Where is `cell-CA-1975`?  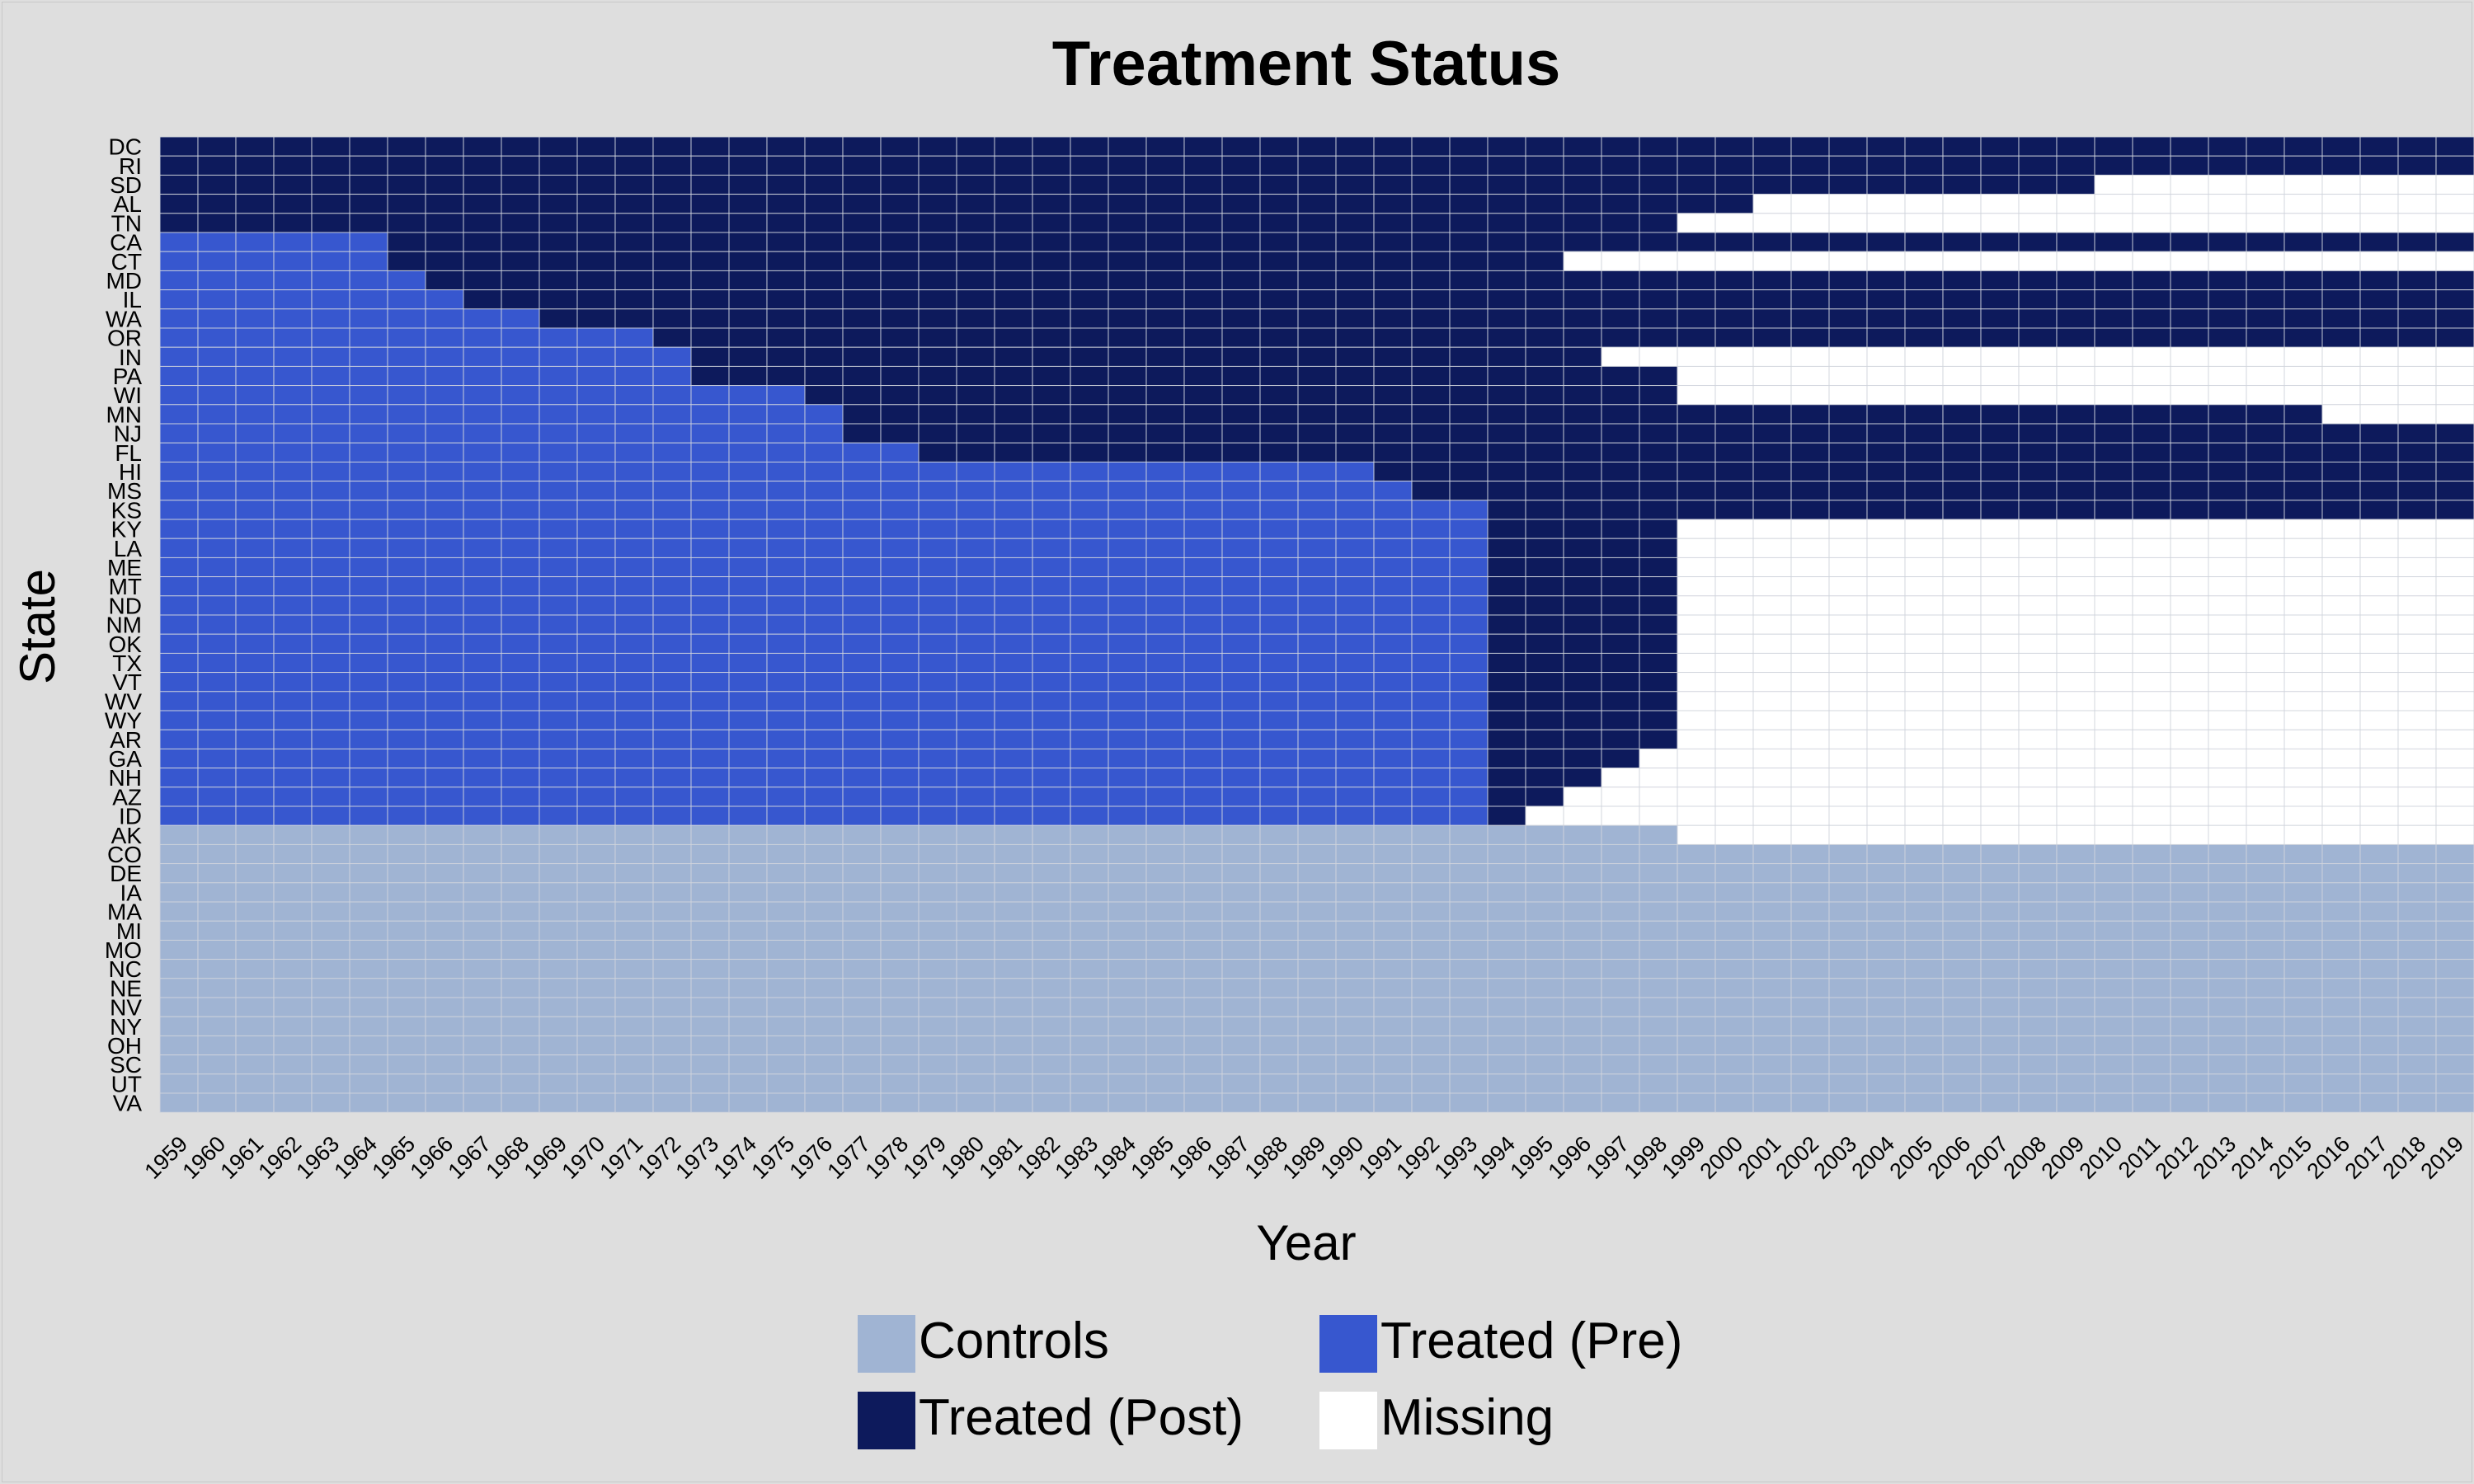
cell-CA-1975 is located at coordinates (786, 242).